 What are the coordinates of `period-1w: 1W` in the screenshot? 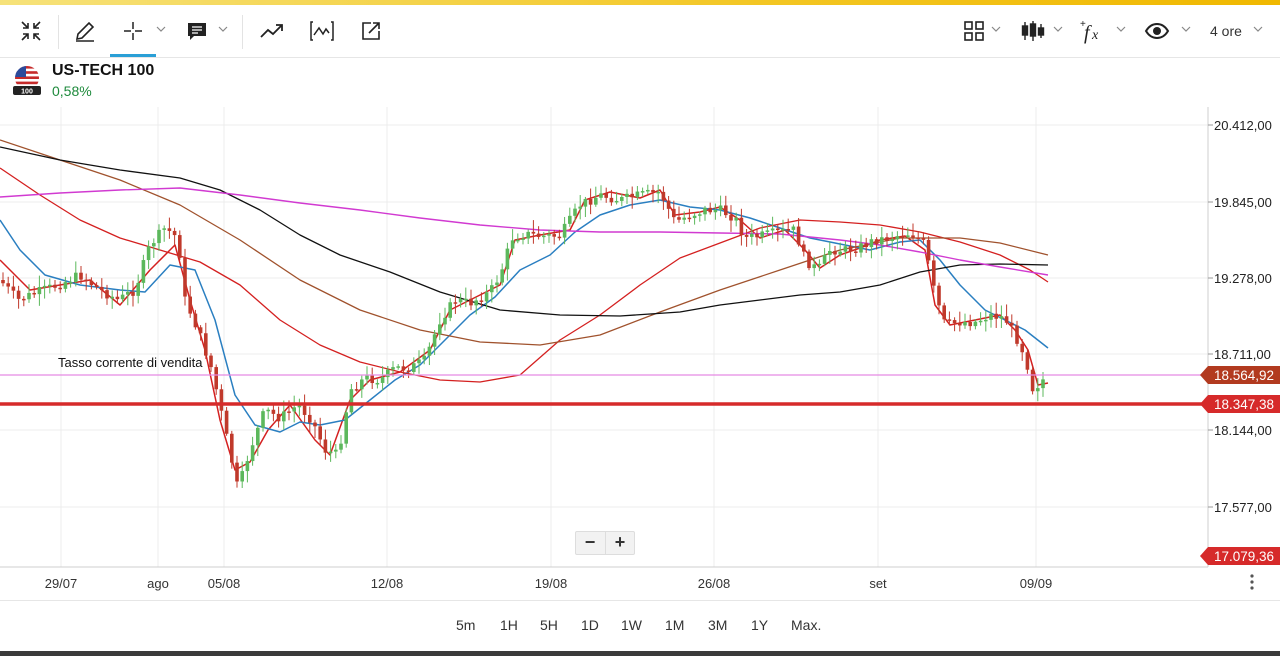 It's located at (631, 625).